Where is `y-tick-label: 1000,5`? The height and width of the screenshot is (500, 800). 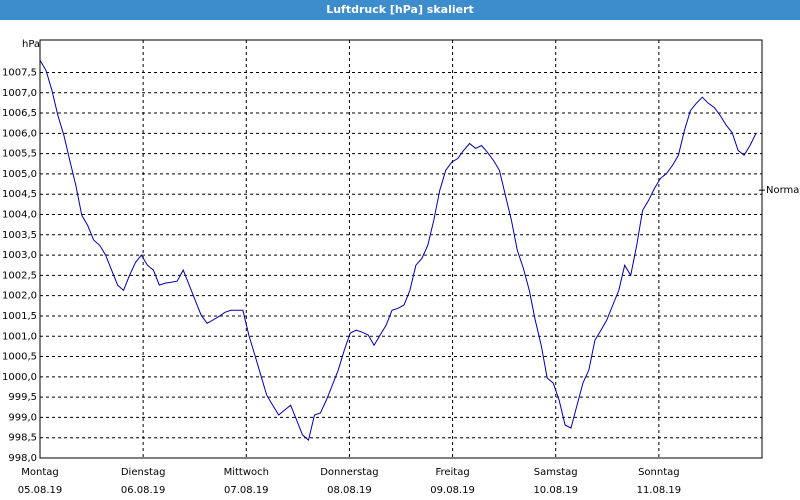
y-tick-label: 1000,5 is located at coordinates (19, 357).